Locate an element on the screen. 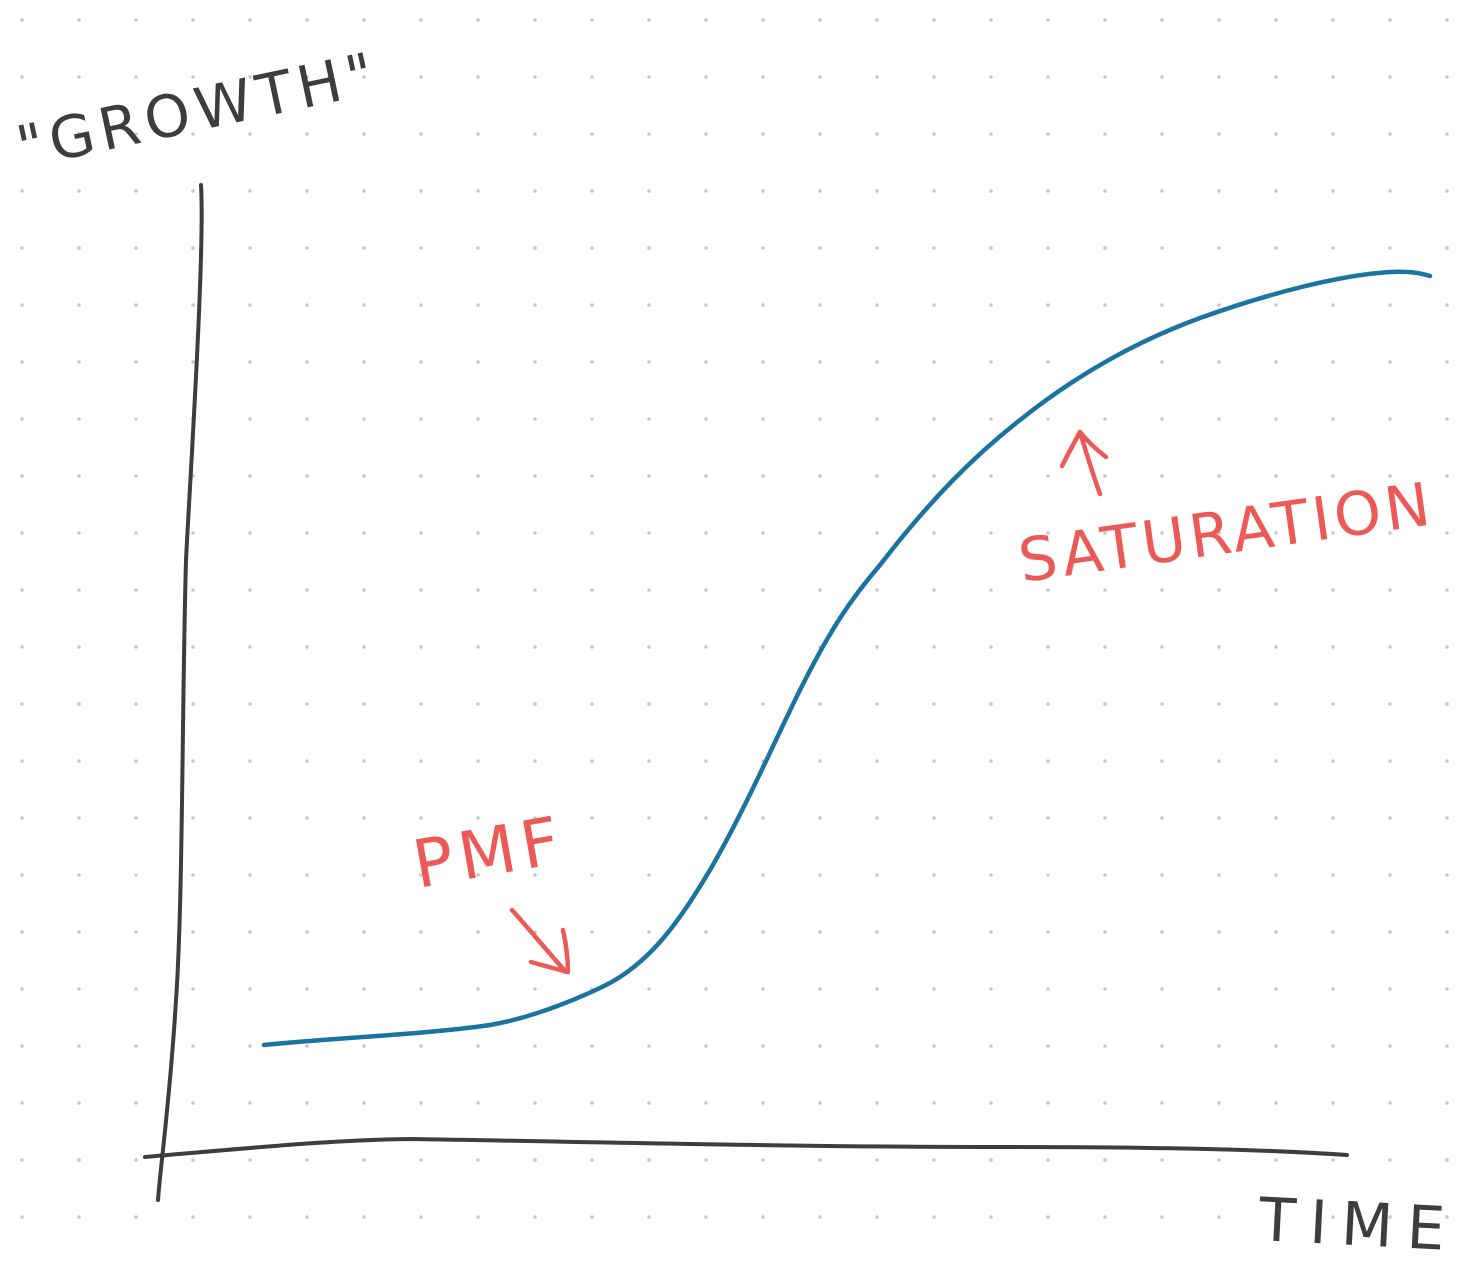 This screenshot has height=1261, width=1475. x-axis-line is located at coordinates (746, 1147).